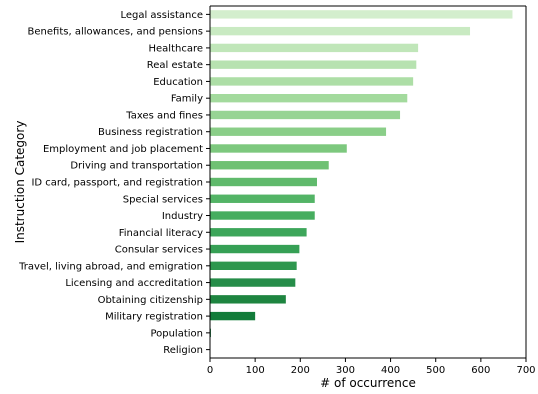  I want to click on x-tick-label: 100, so click(255, 370).